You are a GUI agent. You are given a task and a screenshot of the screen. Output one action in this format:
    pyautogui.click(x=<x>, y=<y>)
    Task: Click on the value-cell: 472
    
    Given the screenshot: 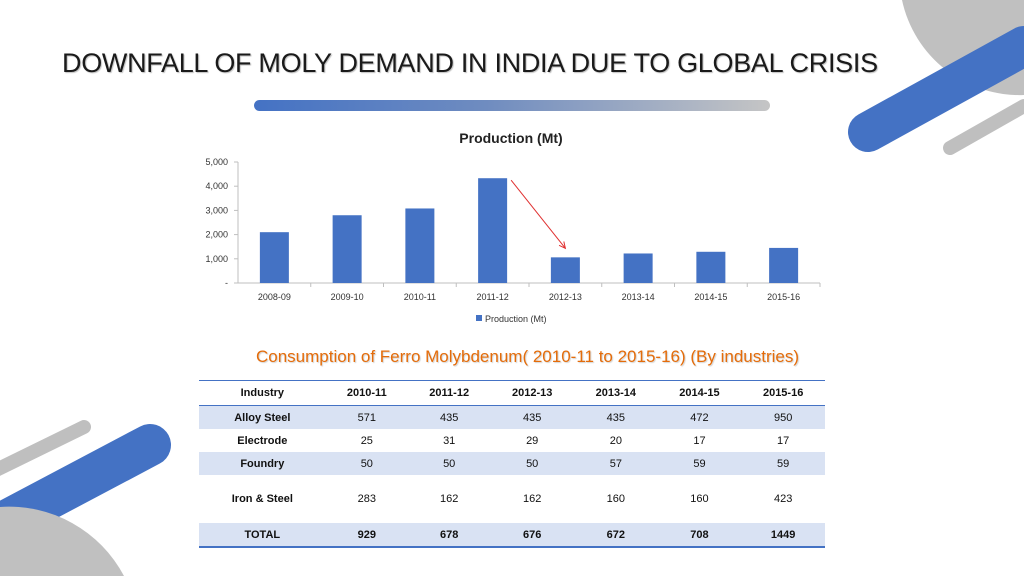 What is the action you would take?
    pyautogui.click(x=699, y=417)
    